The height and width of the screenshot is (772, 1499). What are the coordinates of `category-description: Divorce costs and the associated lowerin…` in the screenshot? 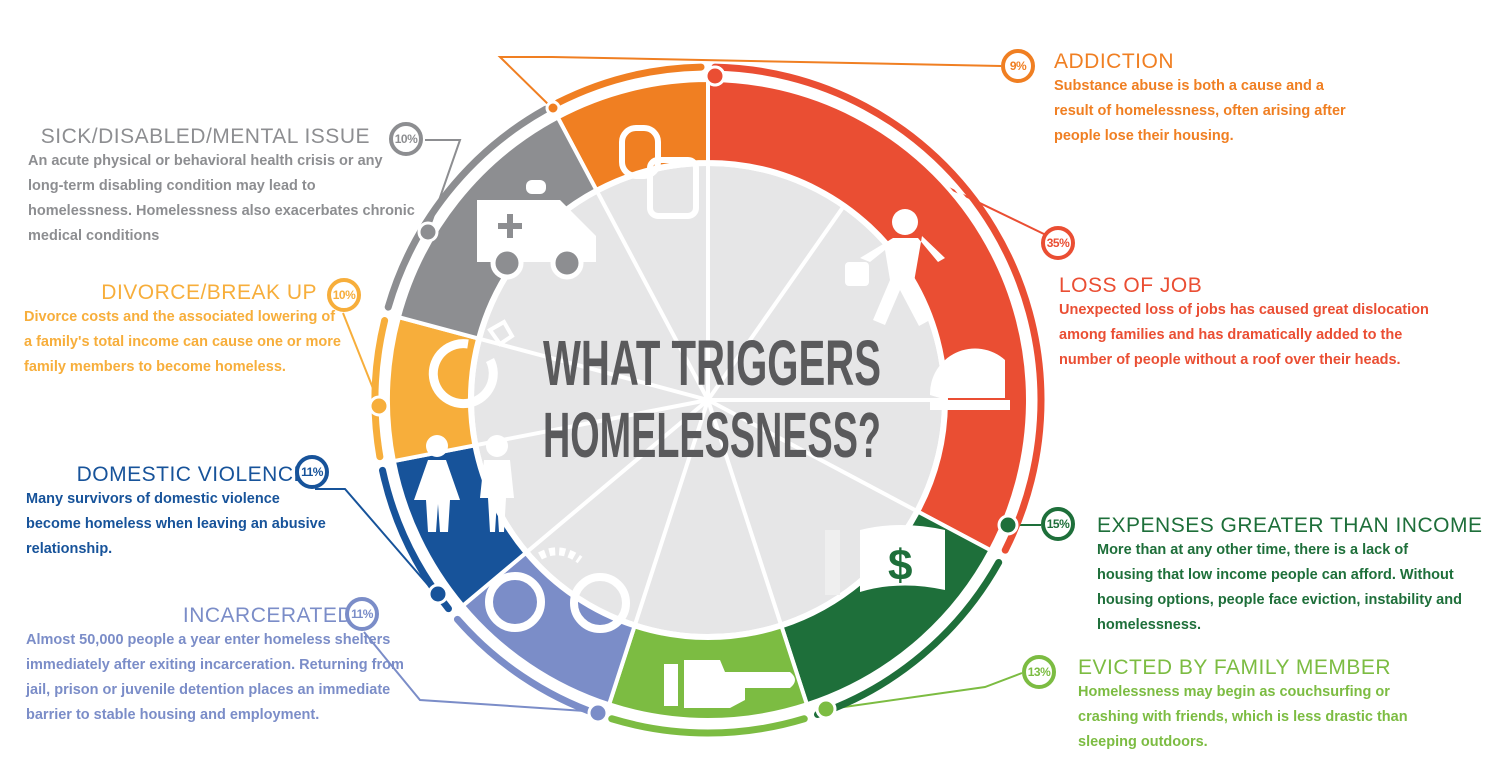 It's located at (182, 342).